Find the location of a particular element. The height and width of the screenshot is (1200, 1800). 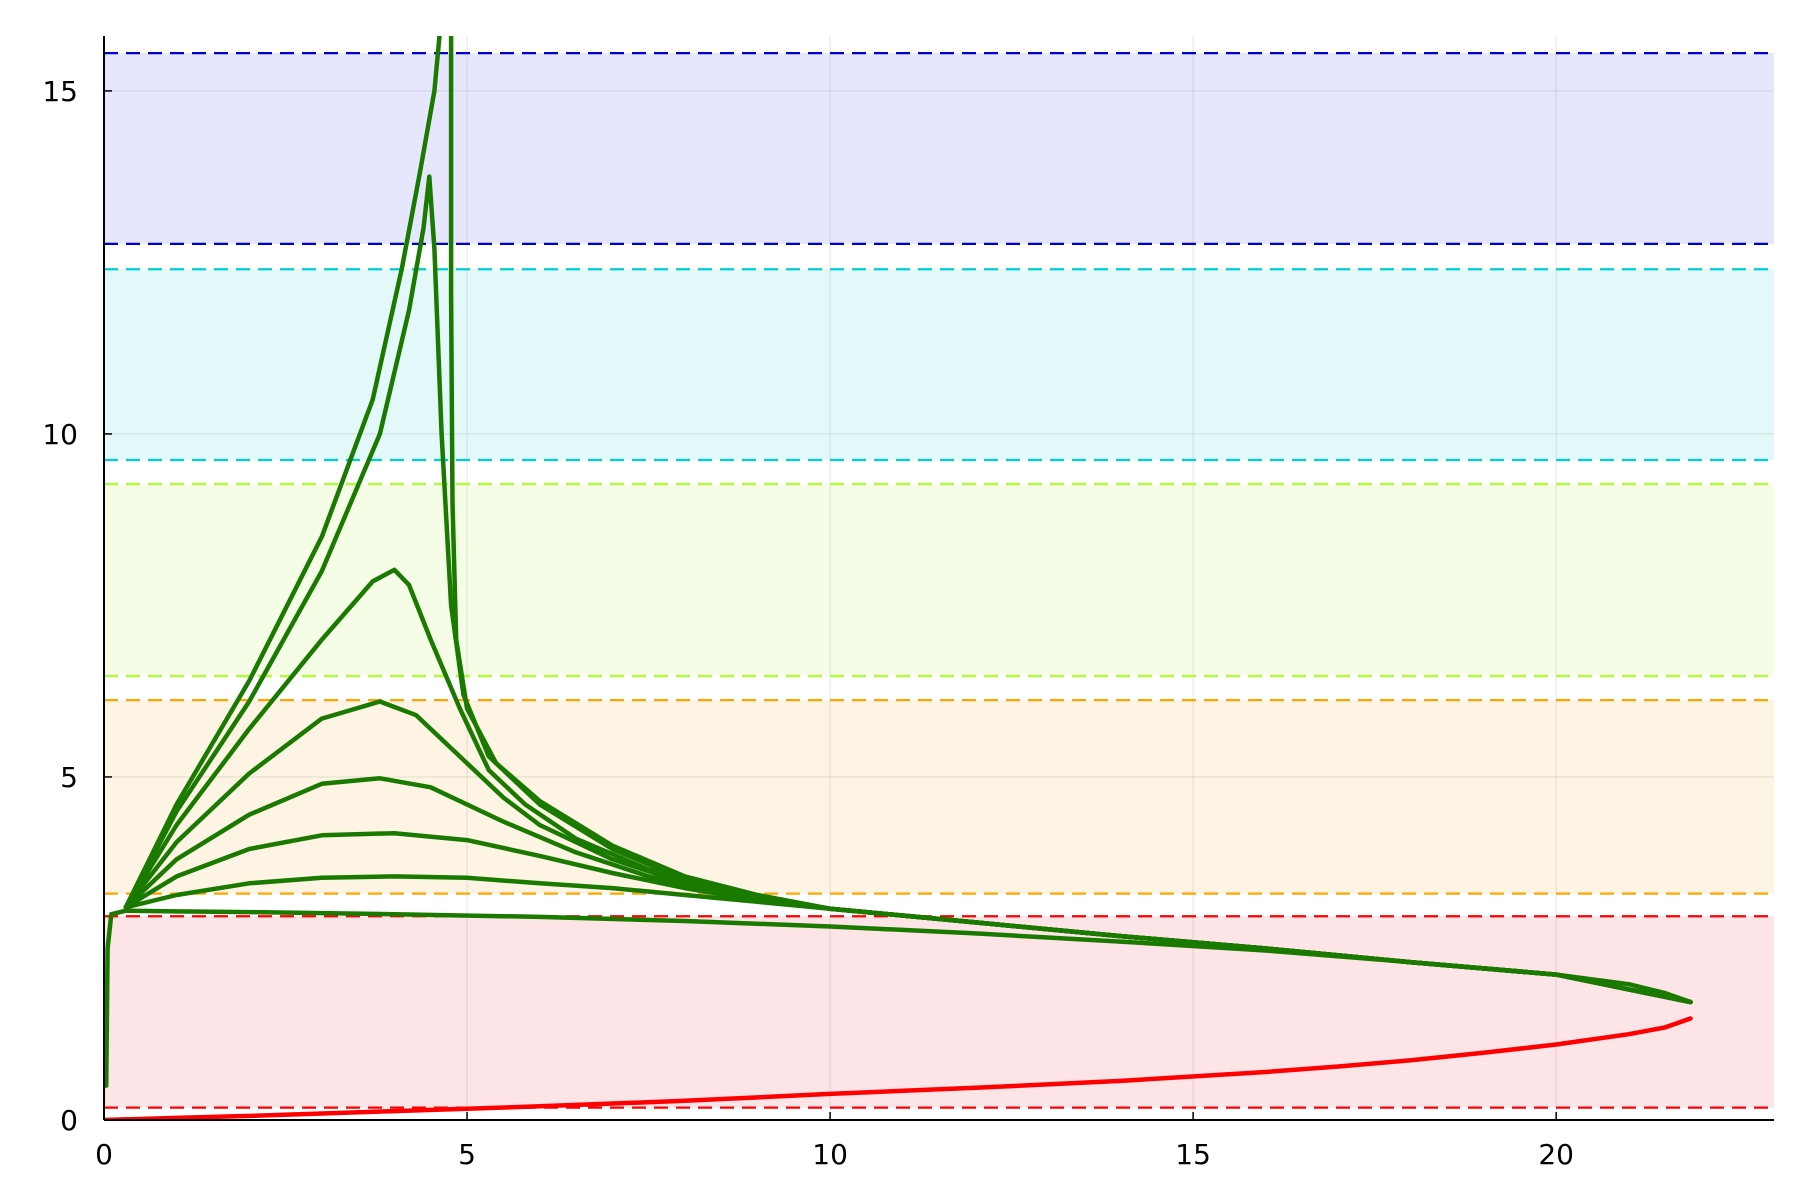

y-tick-label-3: 15 is located at coordinates (60, 91).